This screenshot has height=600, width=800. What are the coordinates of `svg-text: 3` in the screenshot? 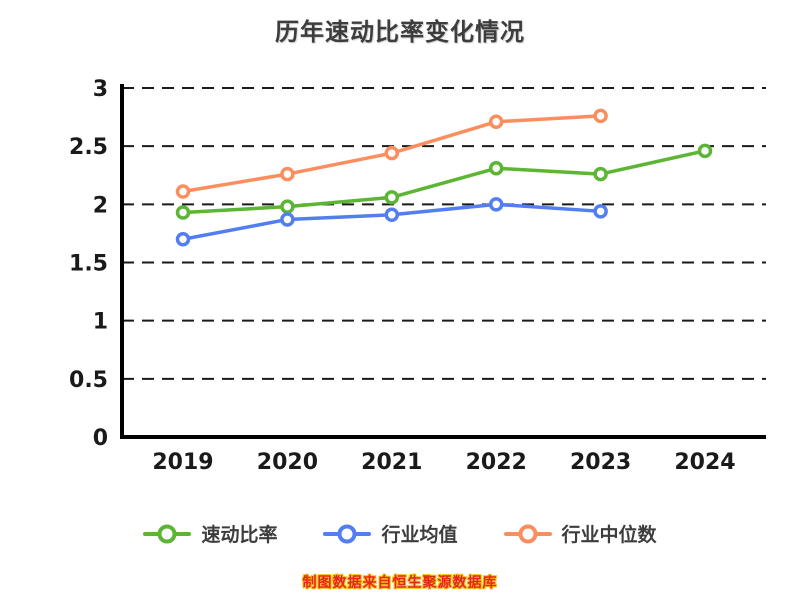 It's located at (100, 89).